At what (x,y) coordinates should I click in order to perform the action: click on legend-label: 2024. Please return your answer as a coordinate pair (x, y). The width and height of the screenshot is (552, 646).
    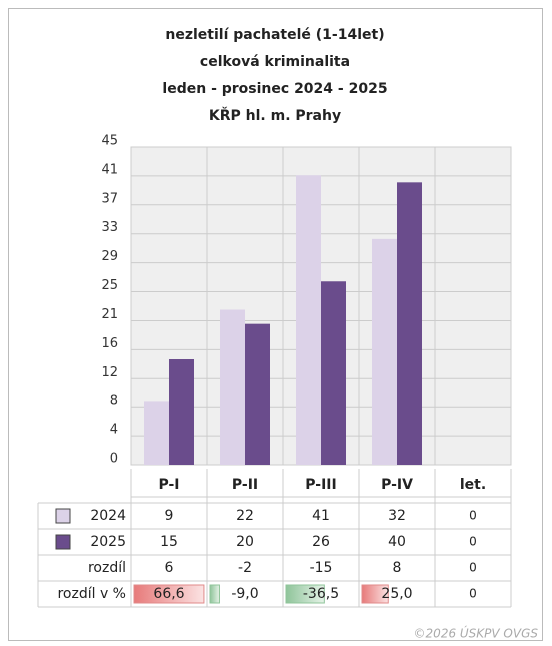
    Looking at the image, I should click on (108, 516).